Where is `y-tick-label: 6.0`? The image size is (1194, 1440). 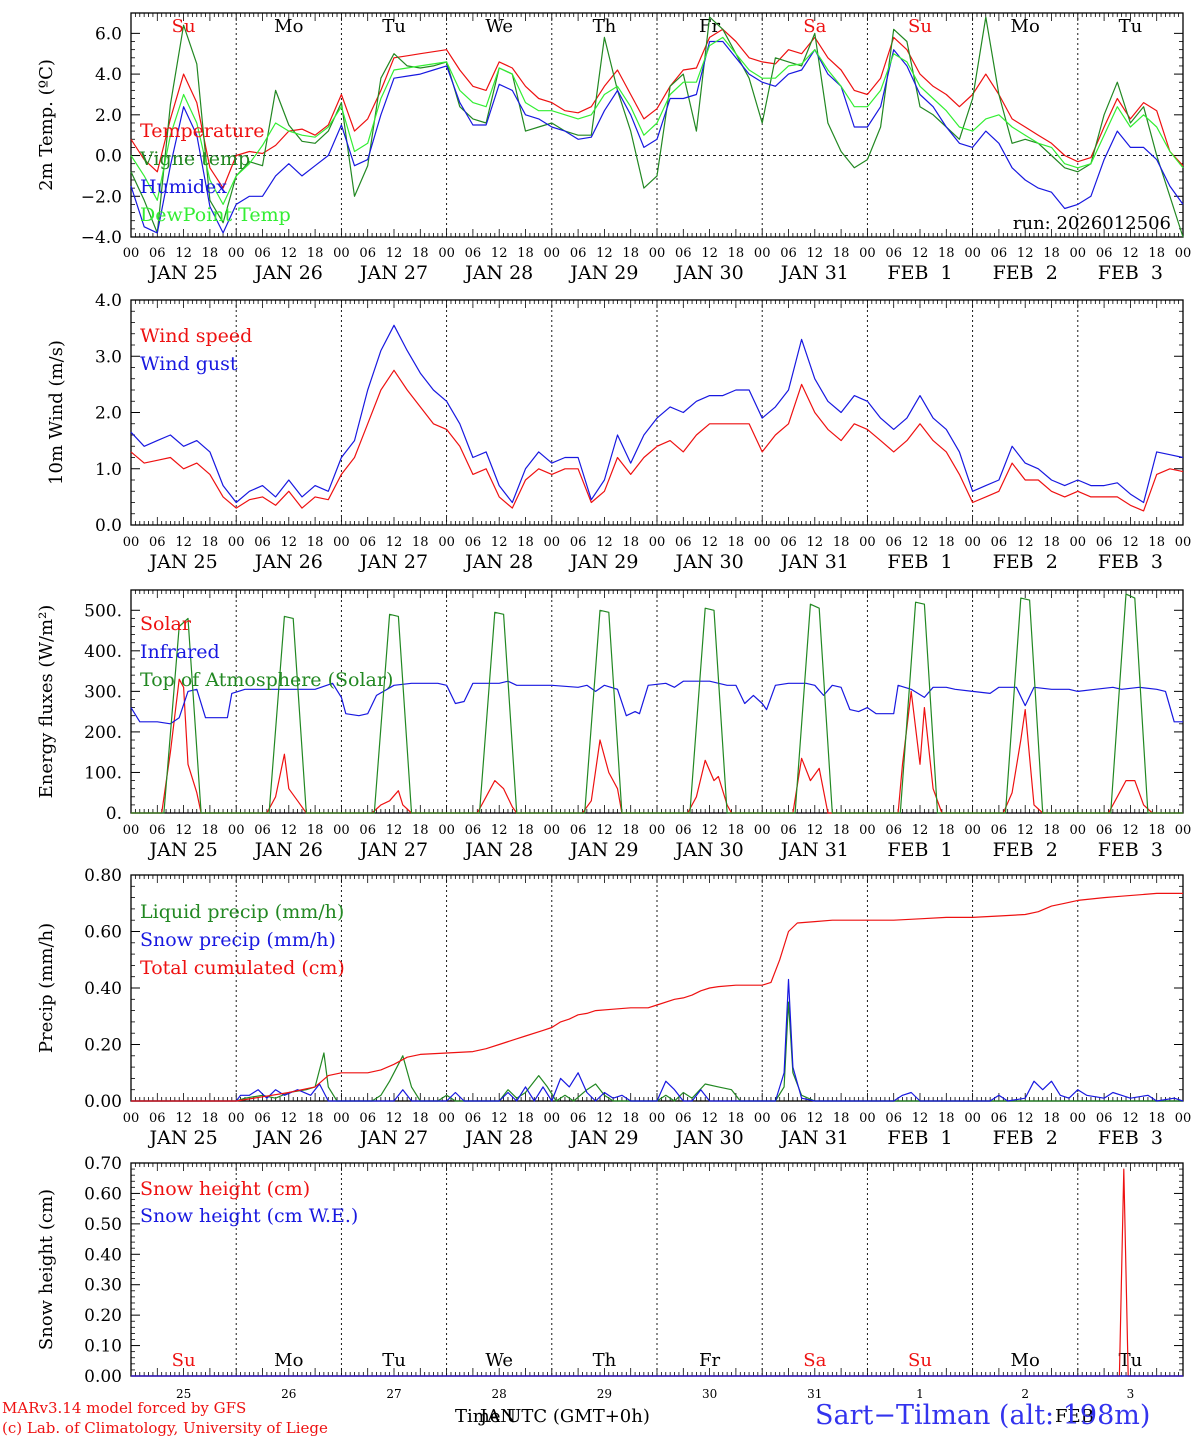
y-tick-label: 6.0 is located at coordinates (108, 34).